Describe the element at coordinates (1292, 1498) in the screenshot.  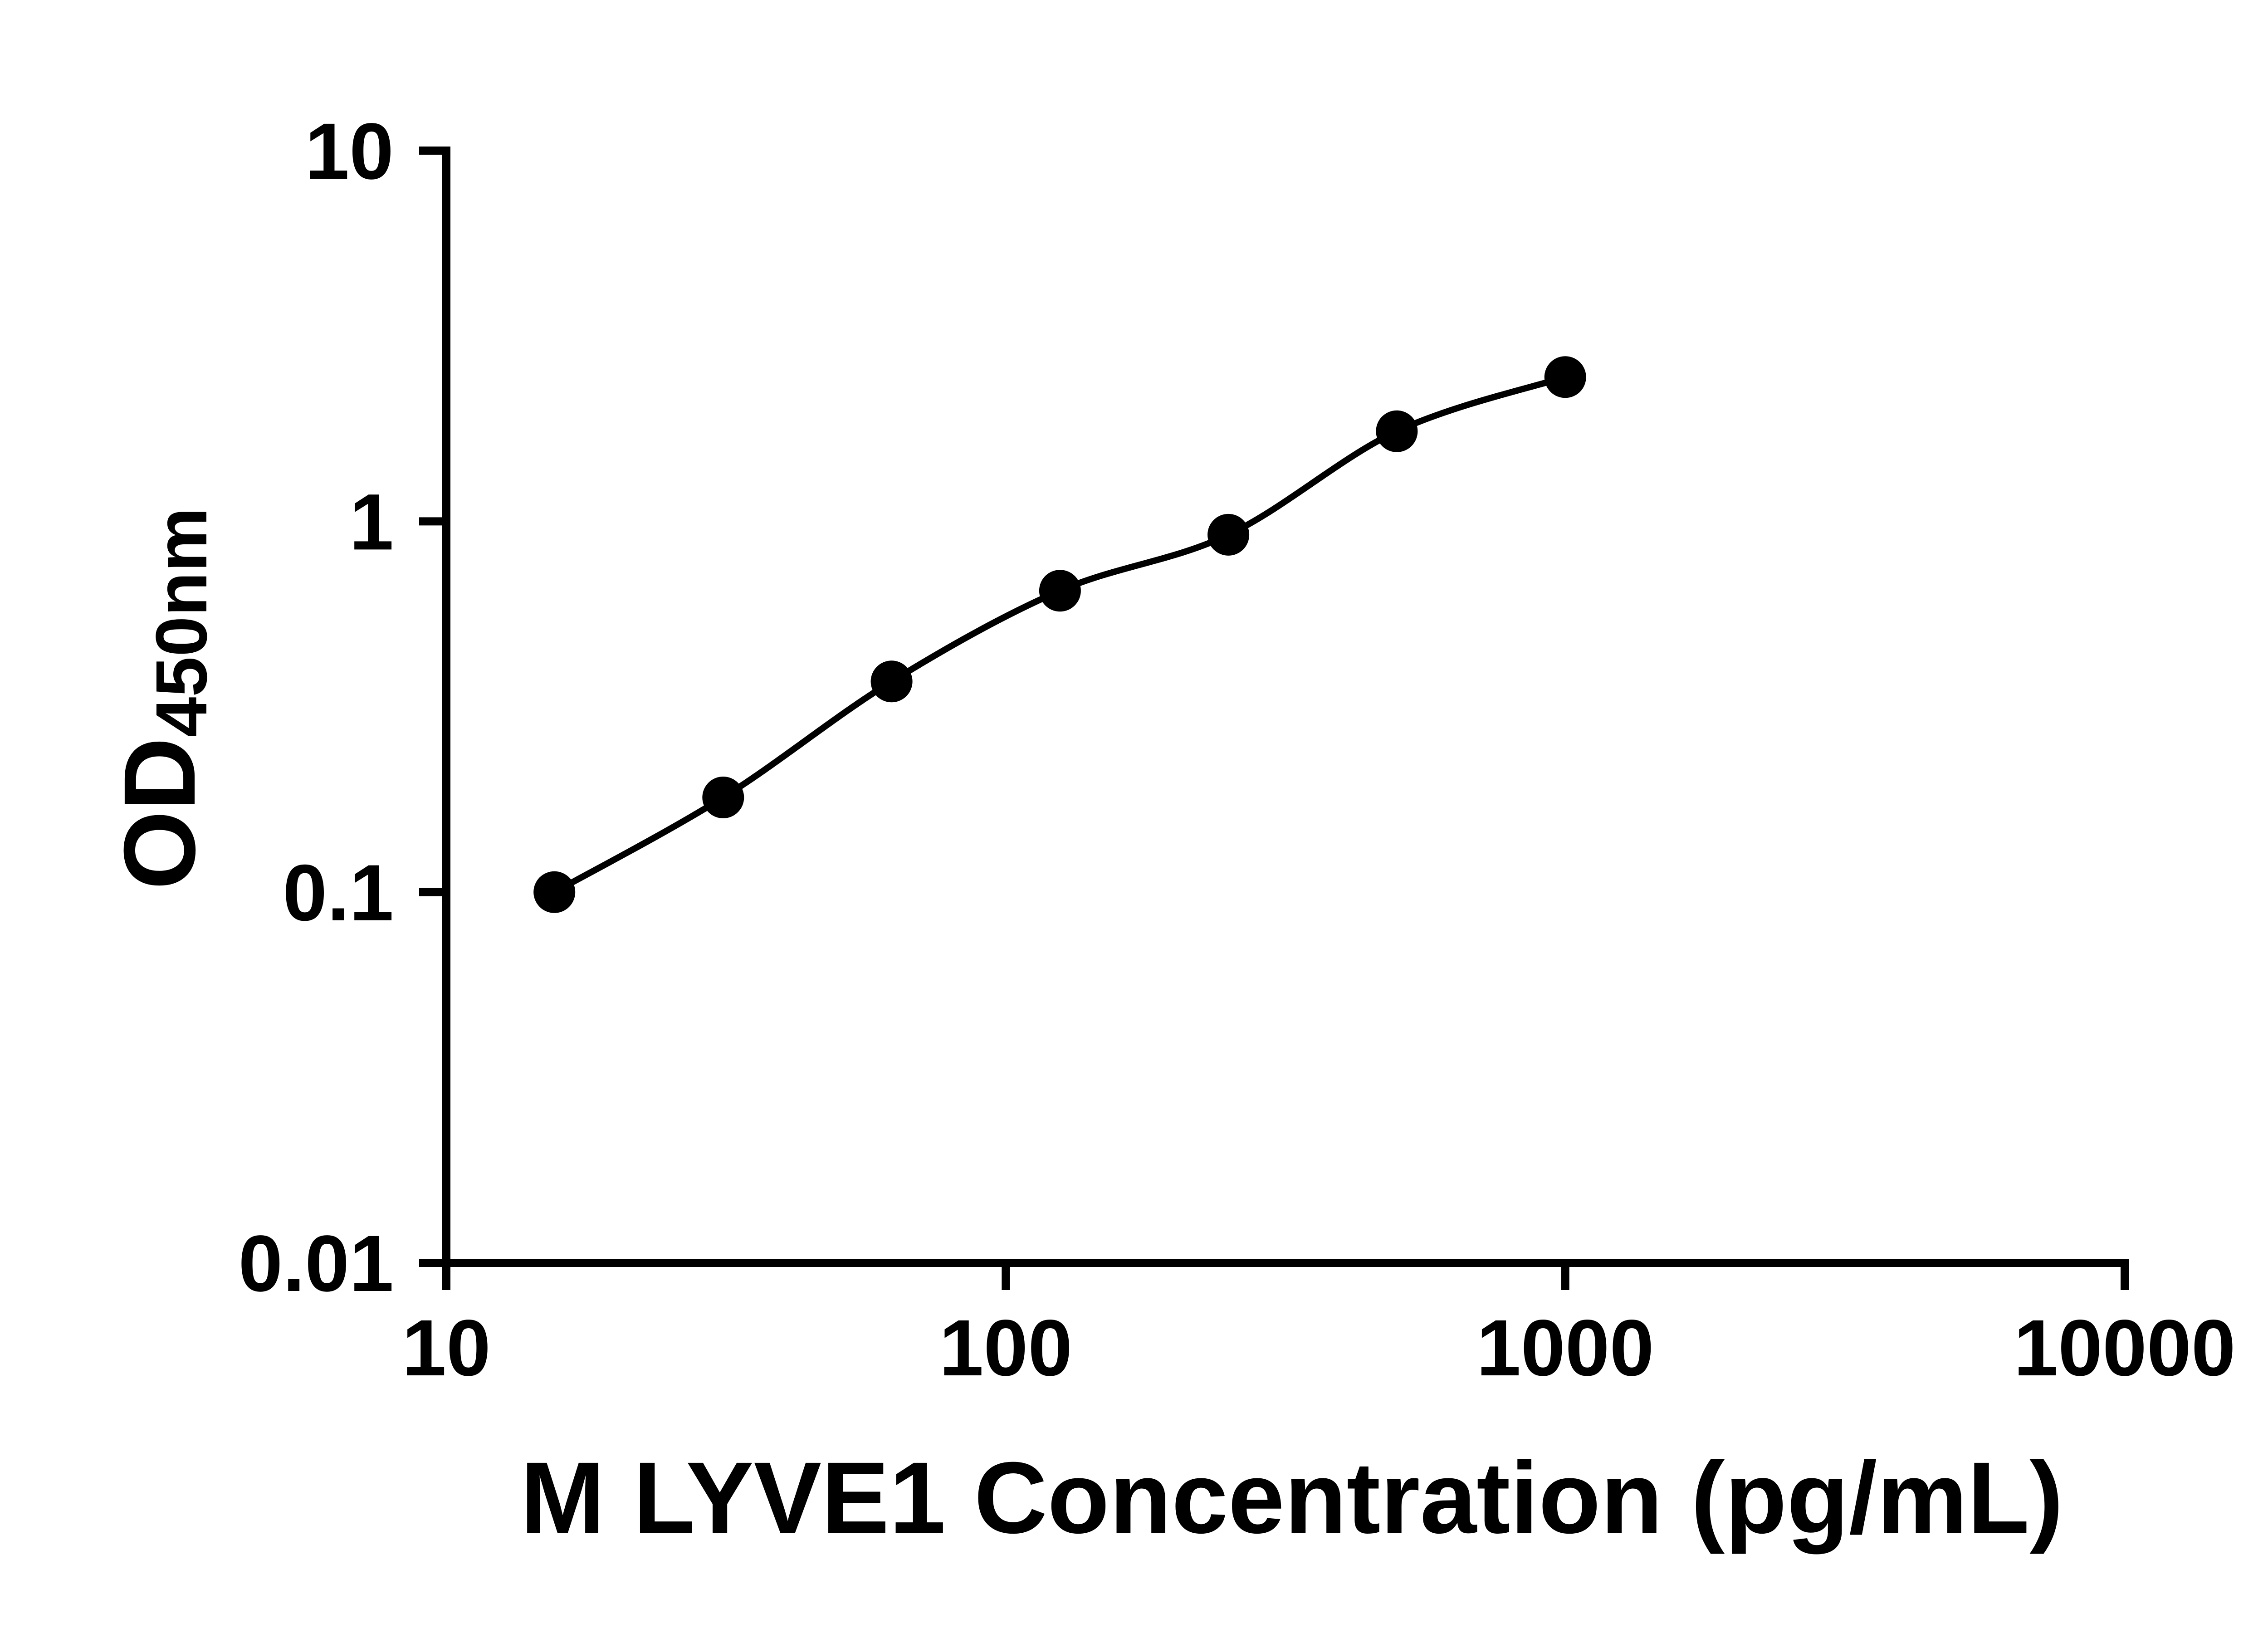
I see `x-axis-title: M LYVE1 Concentration (pg/mL)` at that location.